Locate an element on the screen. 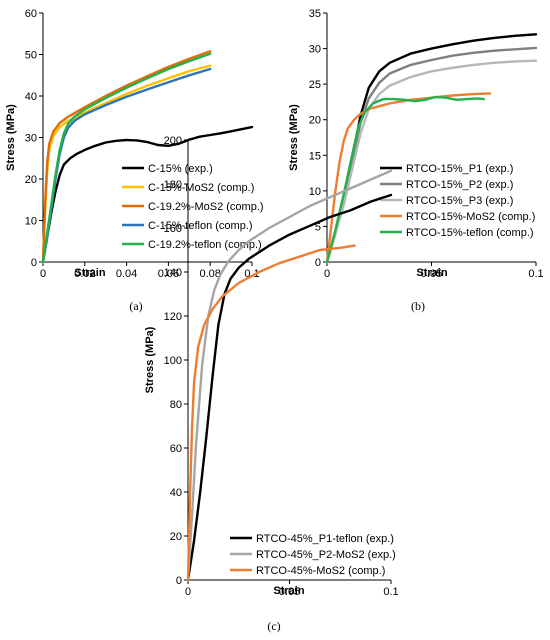 Image resolution: width=550 pixels, height=640 pixels. y-tick-label: 180 is located at coordinates (173, 185).